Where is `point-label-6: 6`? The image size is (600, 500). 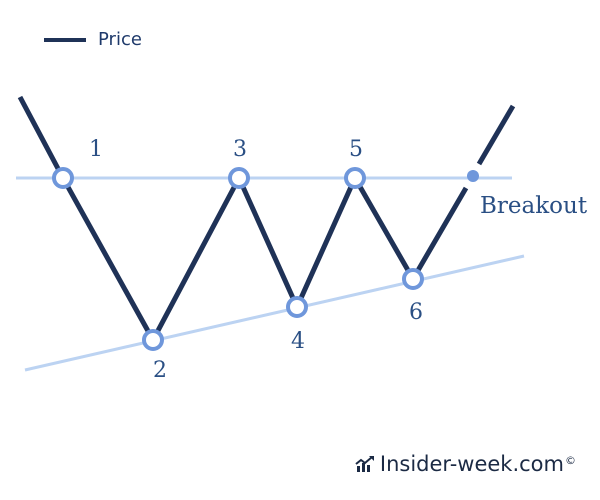 point-label-6: 6 is located at coordinates (416, 312).